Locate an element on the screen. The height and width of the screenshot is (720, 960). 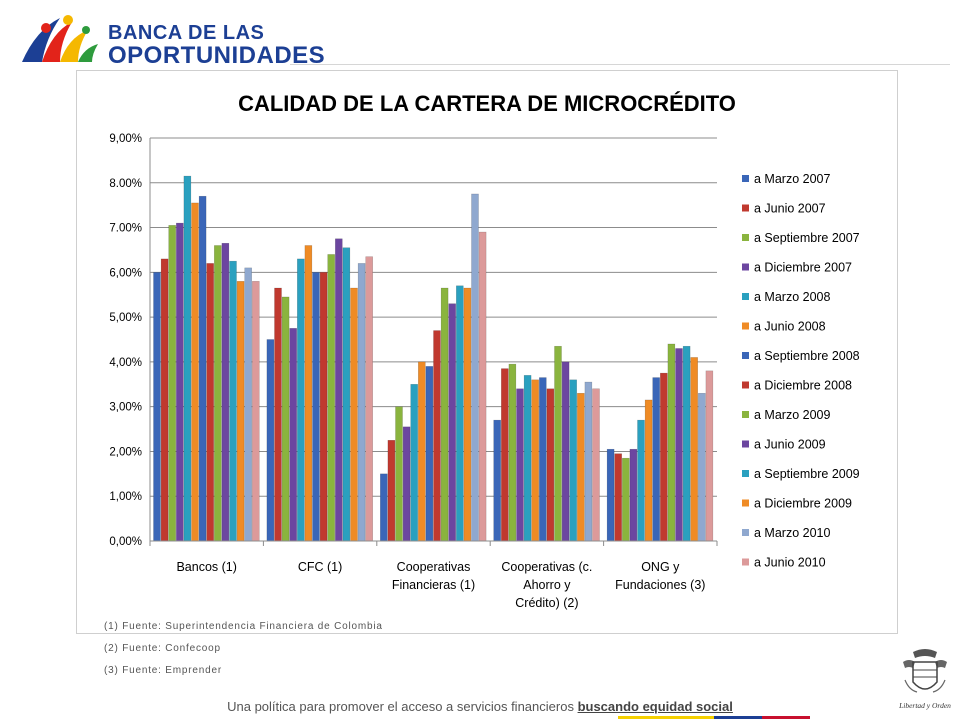
flag-stripe-blue is located at coordinates (738, 717).